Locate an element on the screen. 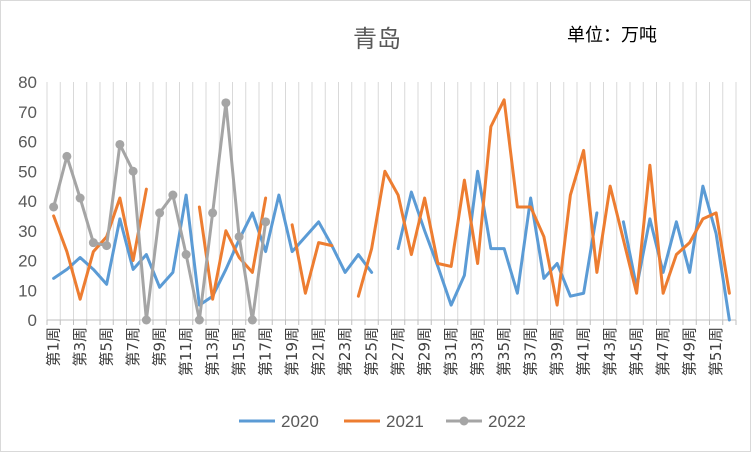 This screenshot has width=751, height=453. y-axis-ticks: 0 10 20 30 40 50 60 70 80 is located at coordinates (27, 201).